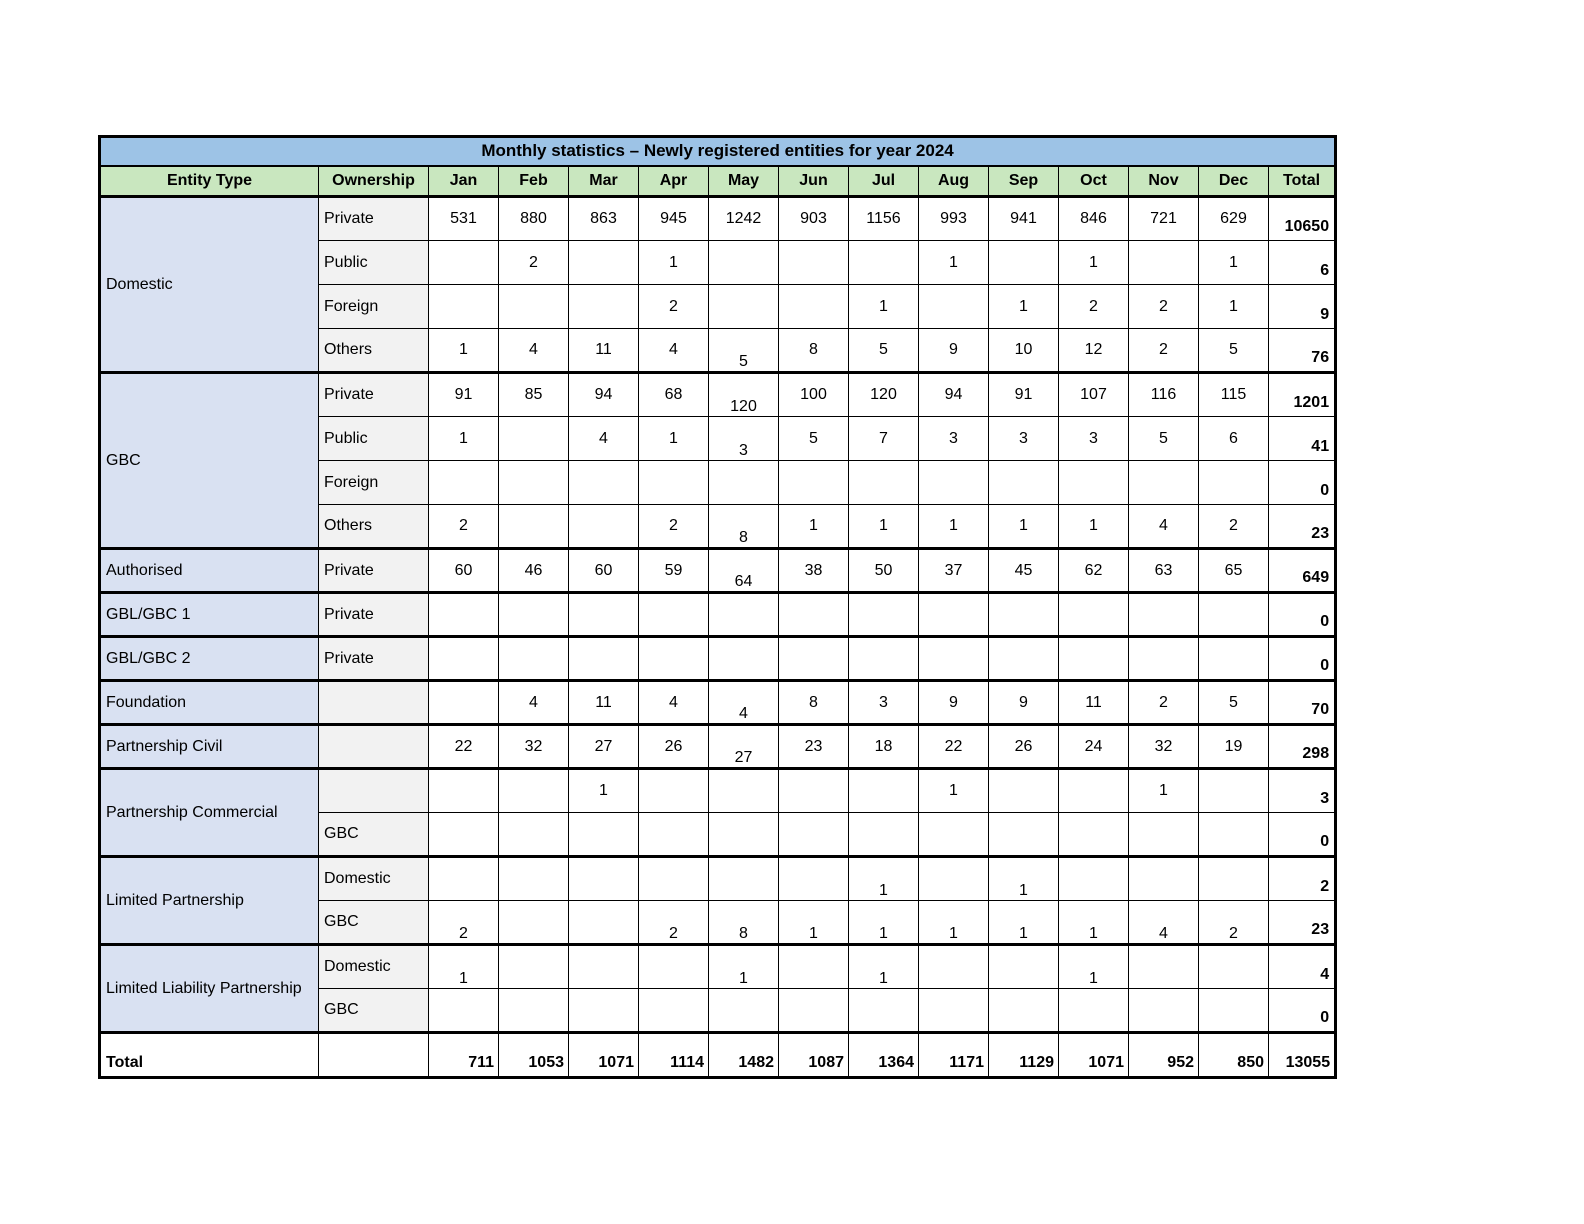  What do you see at coordinates (533, 1054) in the screenshot?
I see `grand-total-month-cell: 1053` at bounding box center [533, 1054].